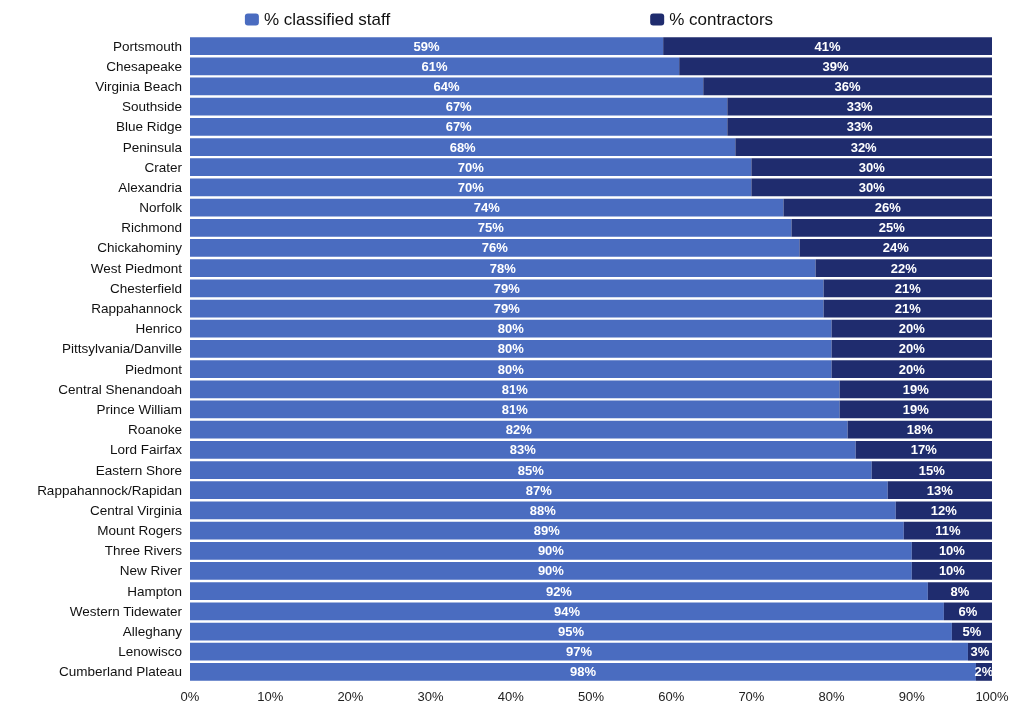  I want to click on y-tick-label: Alleghany, so click(152, 632).